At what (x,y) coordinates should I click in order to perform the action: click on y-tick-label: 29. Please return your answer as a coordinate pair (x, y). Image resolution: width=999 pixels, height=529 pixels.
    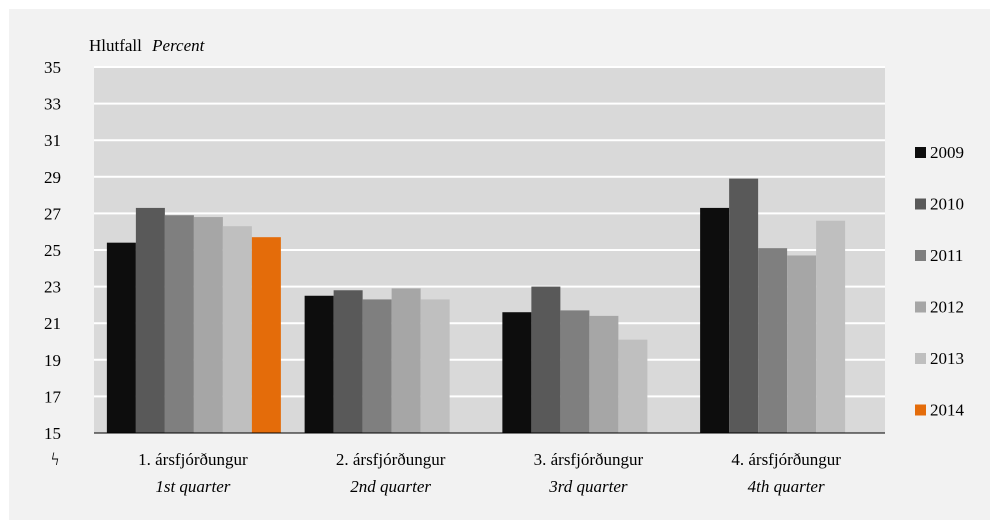
    Looking at the image, I should click on (52, 177).